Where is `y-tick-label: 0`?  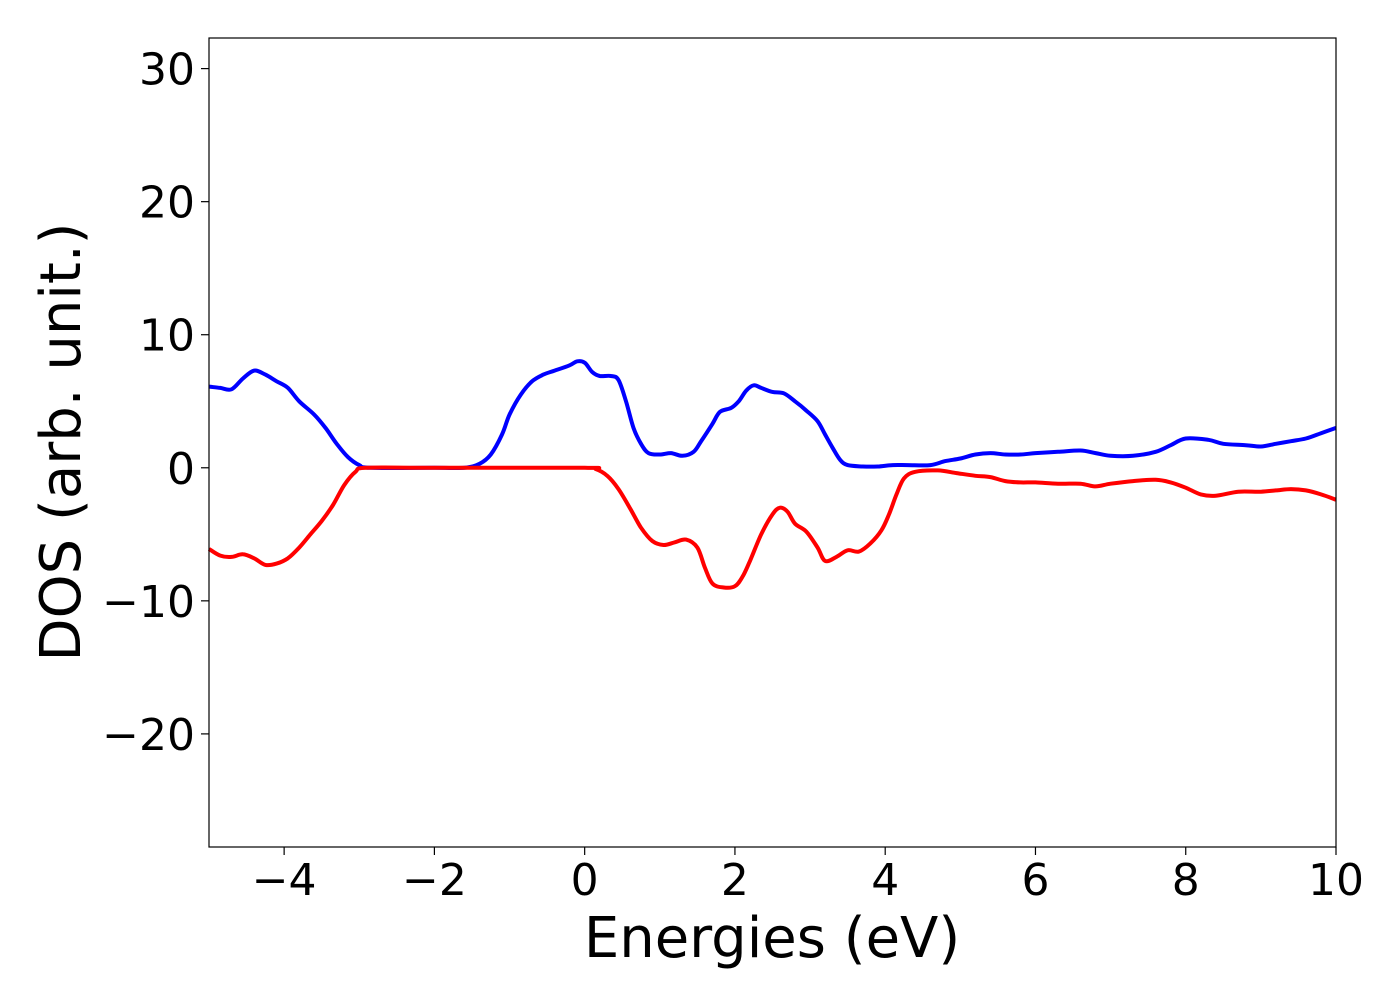
y-tick-label: 0 is located at coordinates (181, 469).